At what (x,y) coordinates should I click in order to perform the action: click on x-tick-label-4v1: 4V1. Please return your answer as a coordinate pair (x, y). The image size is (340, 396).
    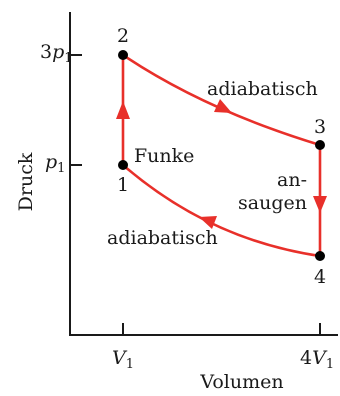
    Looking at the image, I should click on (317, 359).